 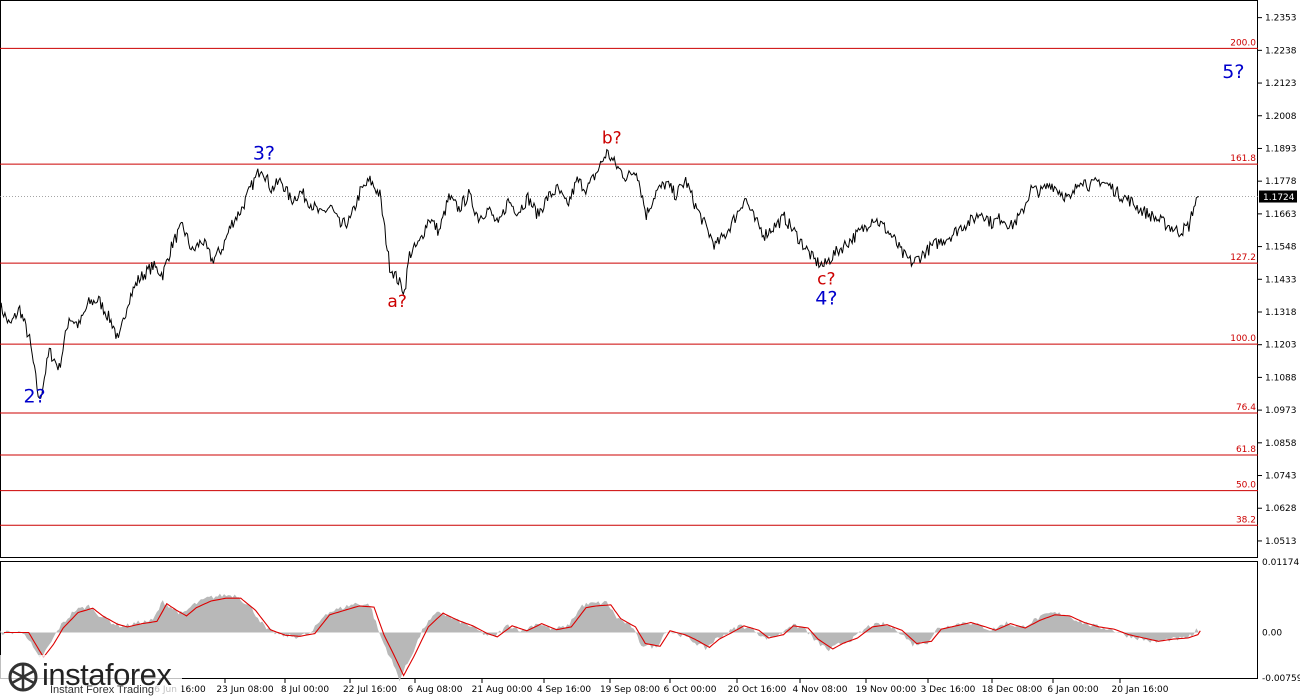 I want to click on price-tick-label: 1.1663, so click(x=1281, y=215).